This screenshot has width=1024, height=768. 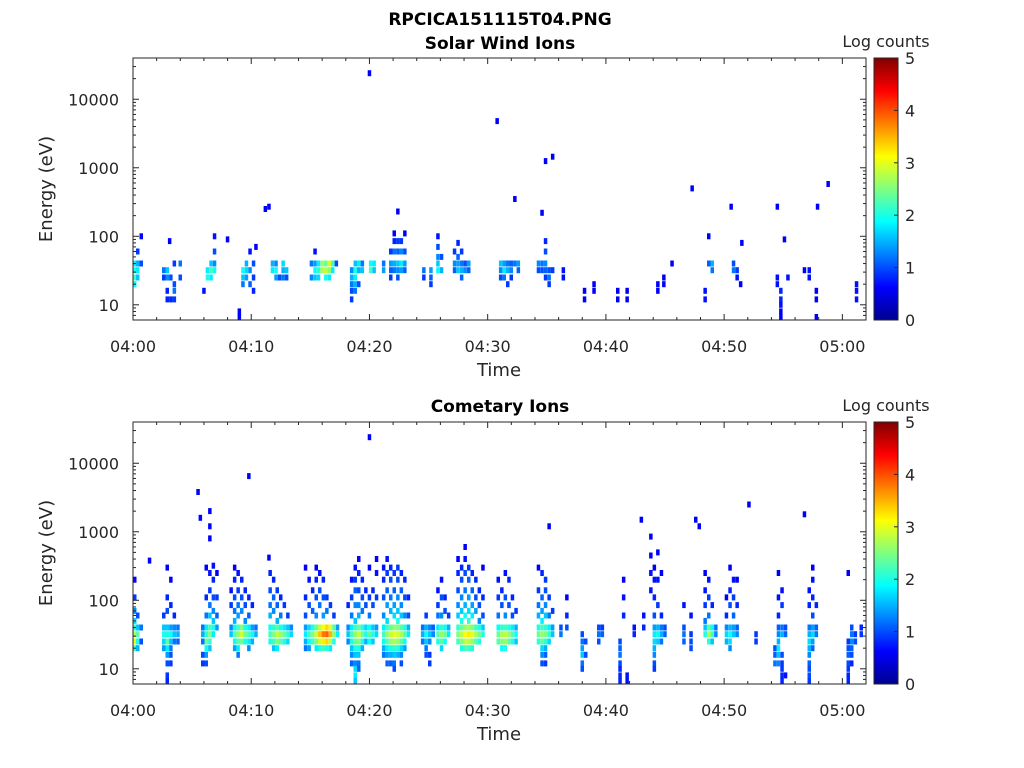 I want to click on colorbar: Log counts 0 1 2 3 4 5, so click(x=885, y=181).